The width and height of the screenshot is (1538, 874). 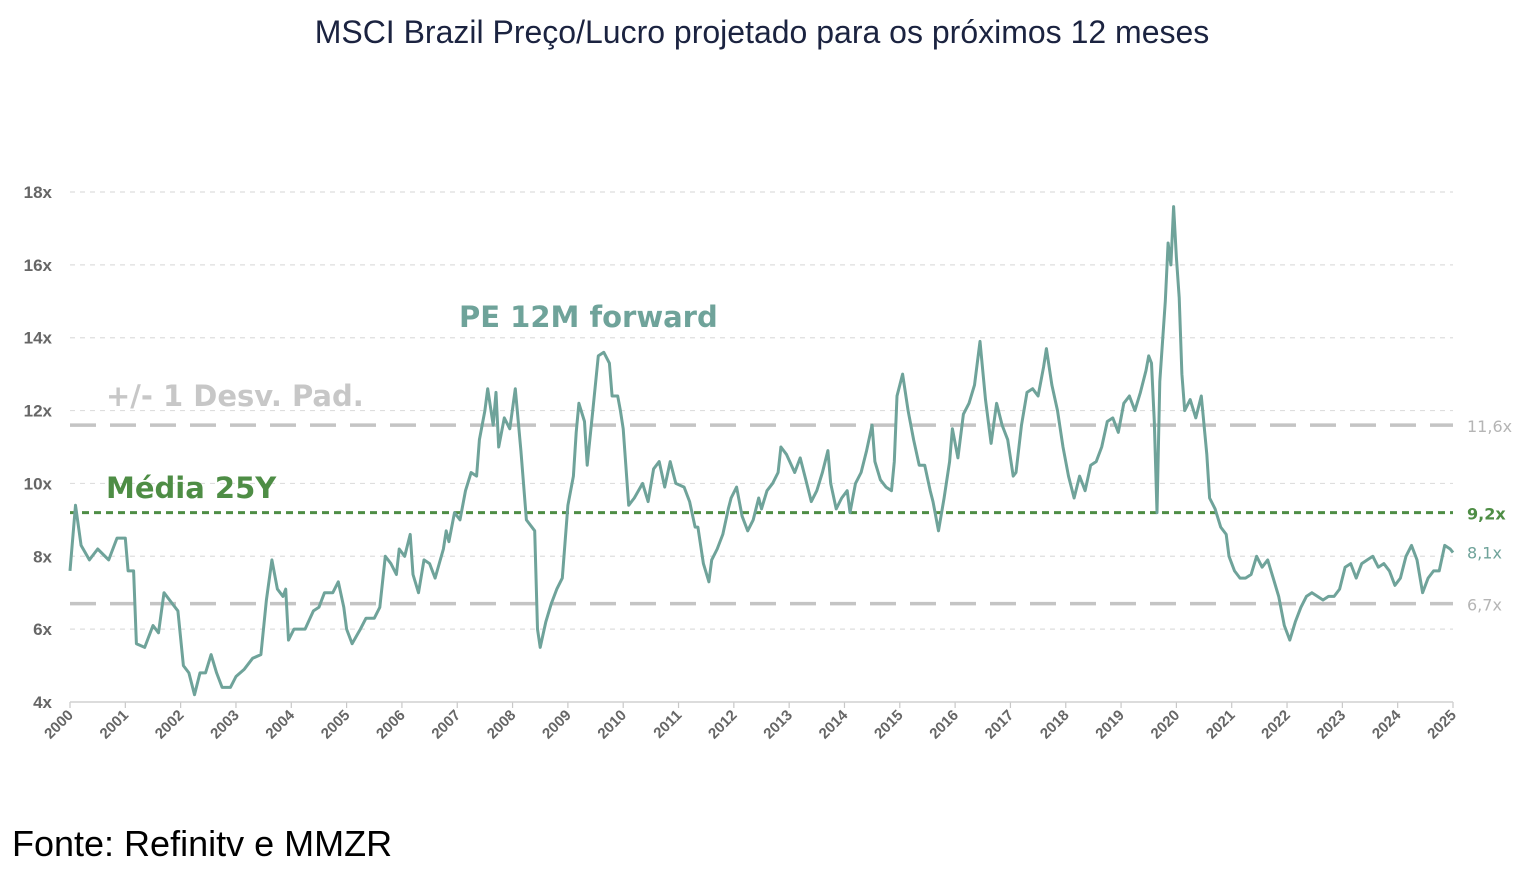 What do you see at coordinates (38, 265) in the screenshot?
I see `y-tick-label: 16x` at bounding box center [38, 265].